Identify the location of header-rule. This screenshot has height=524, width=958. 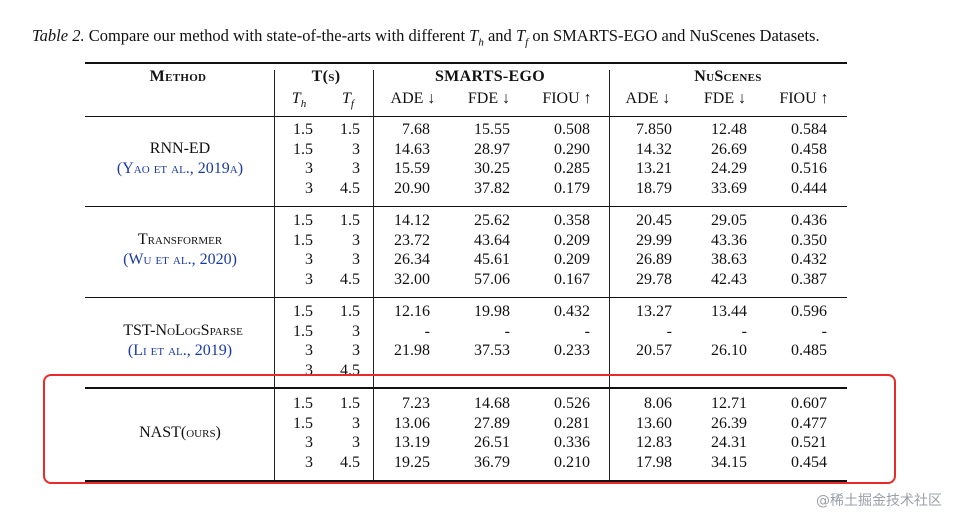
(466, 116).